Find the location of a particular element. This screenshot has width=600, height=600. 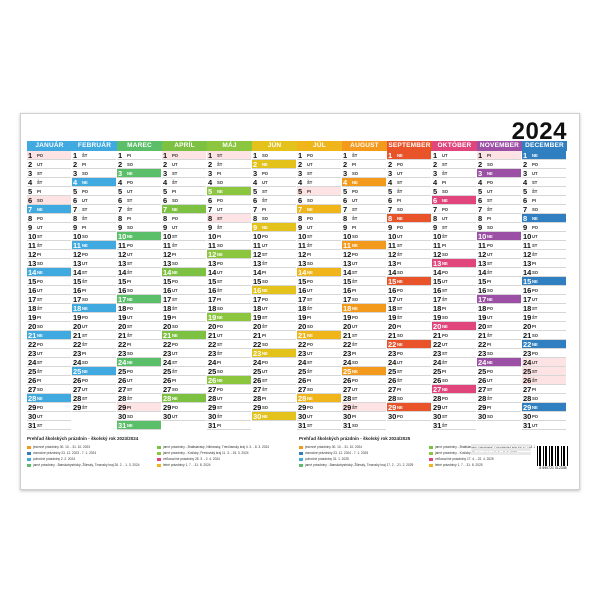

day-number: 3 is located at coordinates (165, 173).